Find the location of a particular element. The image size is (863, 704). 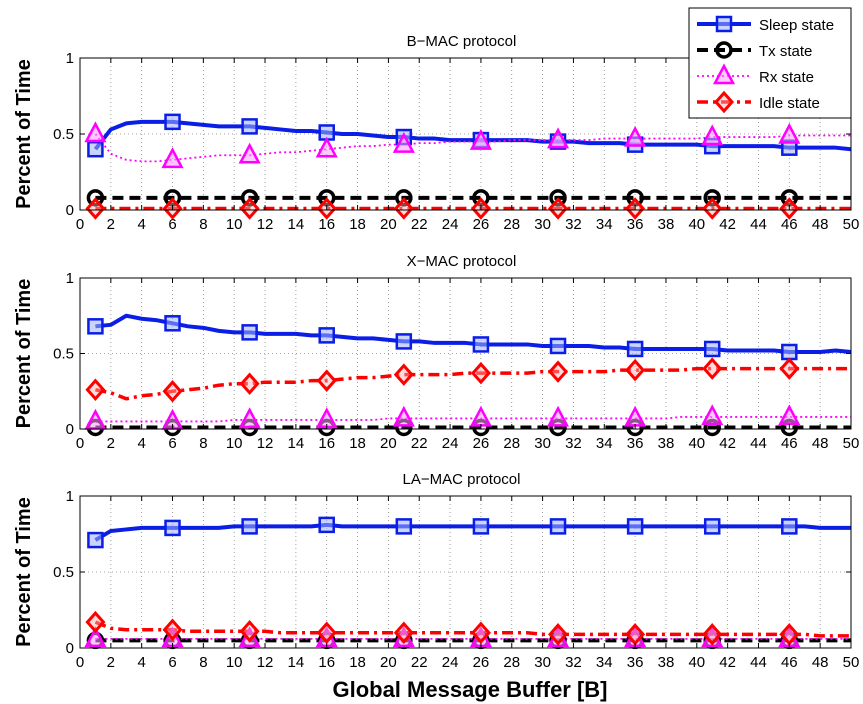

subplot-title: X−MAC protocol is located at coordinates (462, 261).